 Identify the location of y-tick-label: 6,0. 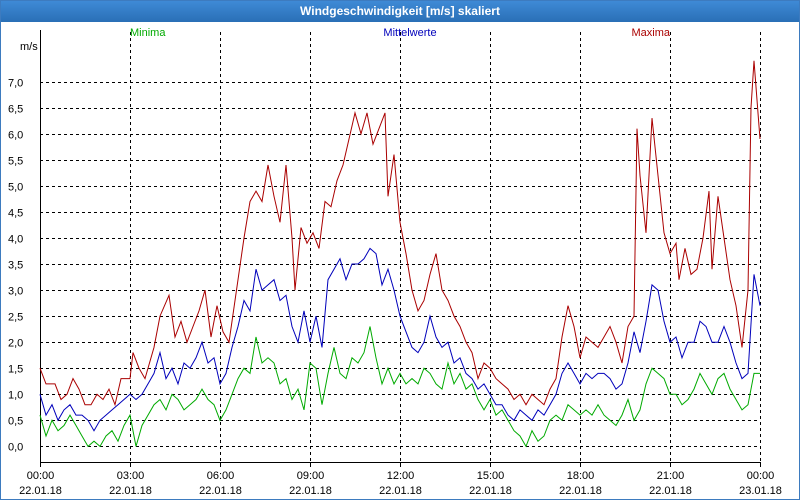
(15, 136).